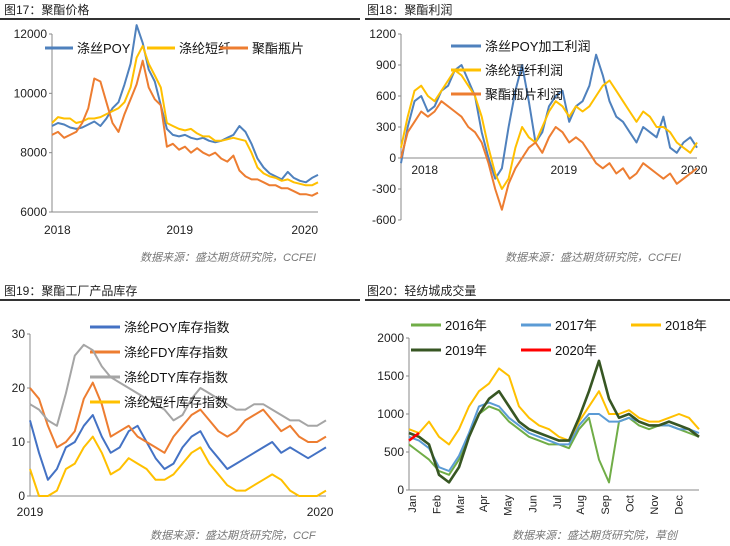 The width and height of the screenshot is (730, 546). Describe the element at coordinates (547, 300) in the screenshot. I see `chart20-title-rule` at that location.